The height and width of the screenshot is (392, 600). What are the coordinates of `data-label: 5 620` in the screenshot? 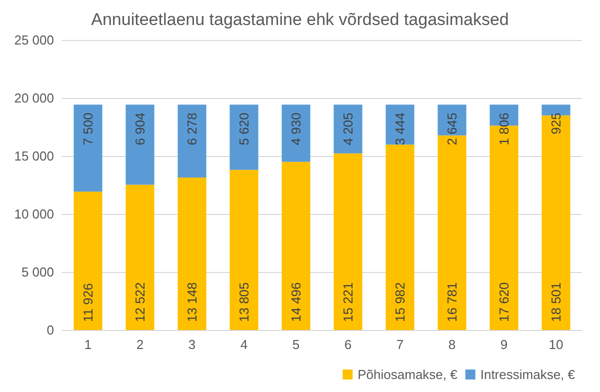 It's located at (244, 129).